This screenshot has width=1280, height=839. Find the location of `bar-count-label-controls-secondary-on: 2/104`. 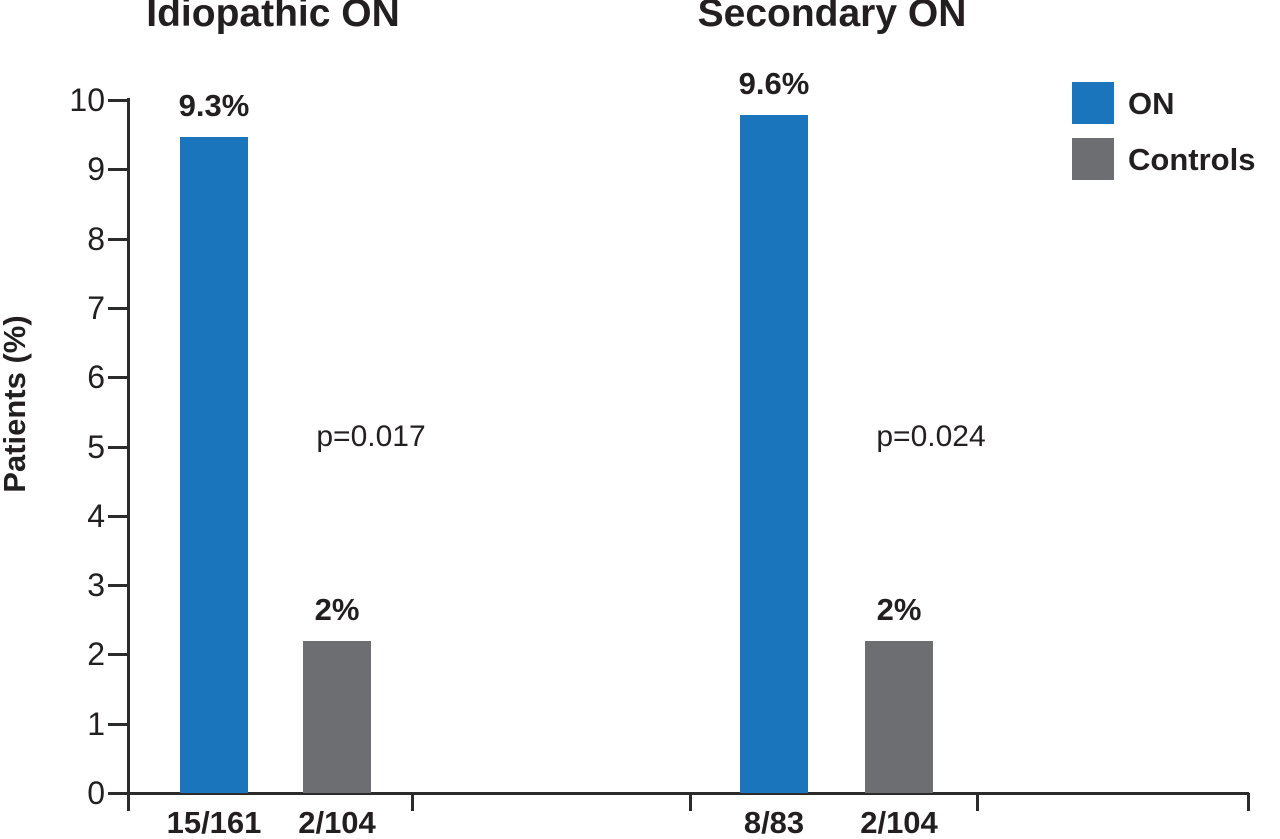

bar-count-label-controls-secondary-on: 2/104 is located at coordinates (899, 822).